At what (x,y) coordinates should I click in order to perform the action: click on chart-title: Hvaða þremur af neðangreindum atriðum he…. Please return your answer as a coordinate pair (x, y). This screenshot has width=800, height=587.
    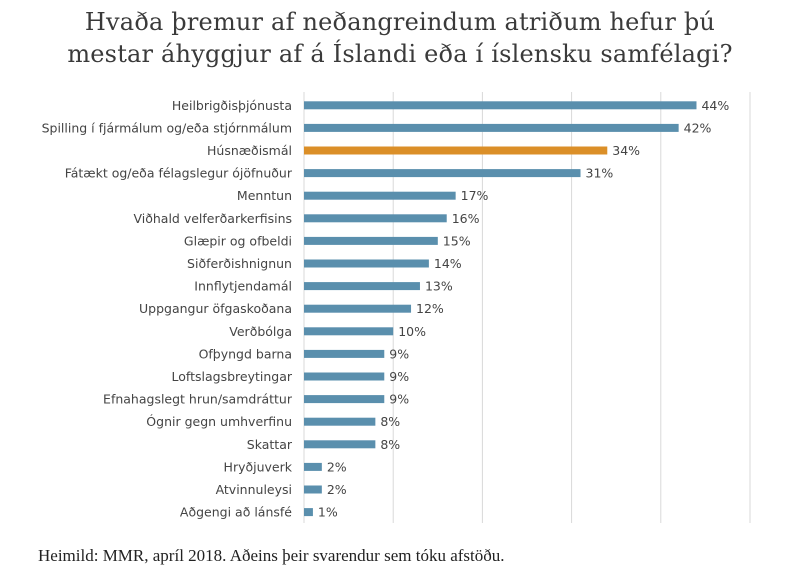
    Looking at the image, I should click on (400, 38).